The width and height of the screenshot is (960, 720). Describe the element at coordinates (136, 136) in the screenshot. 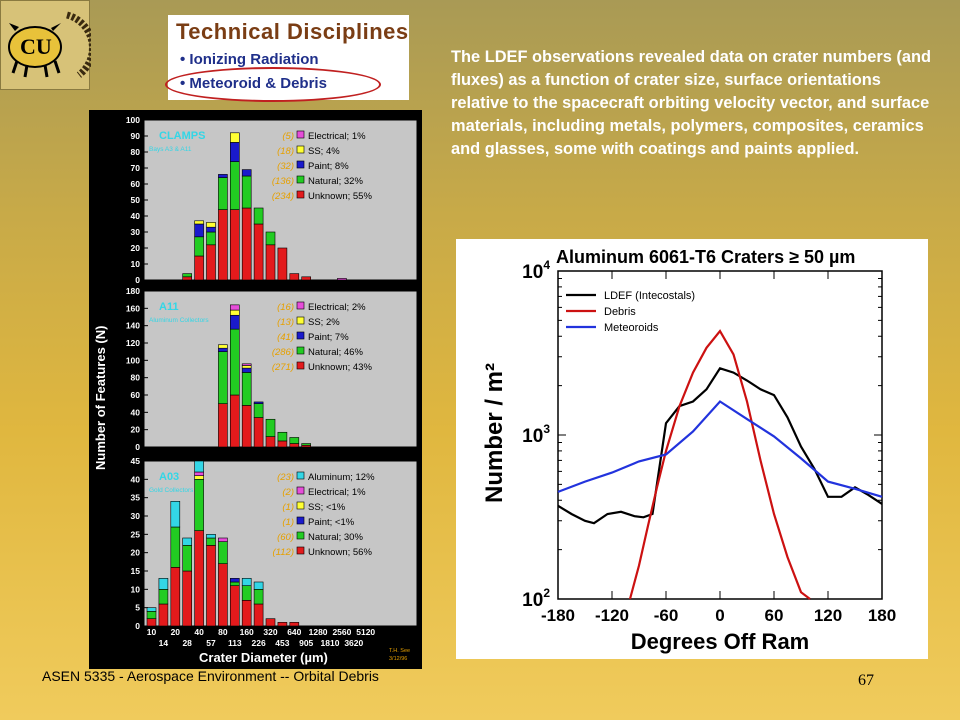

I see `y-tick-label: 90` at that location.